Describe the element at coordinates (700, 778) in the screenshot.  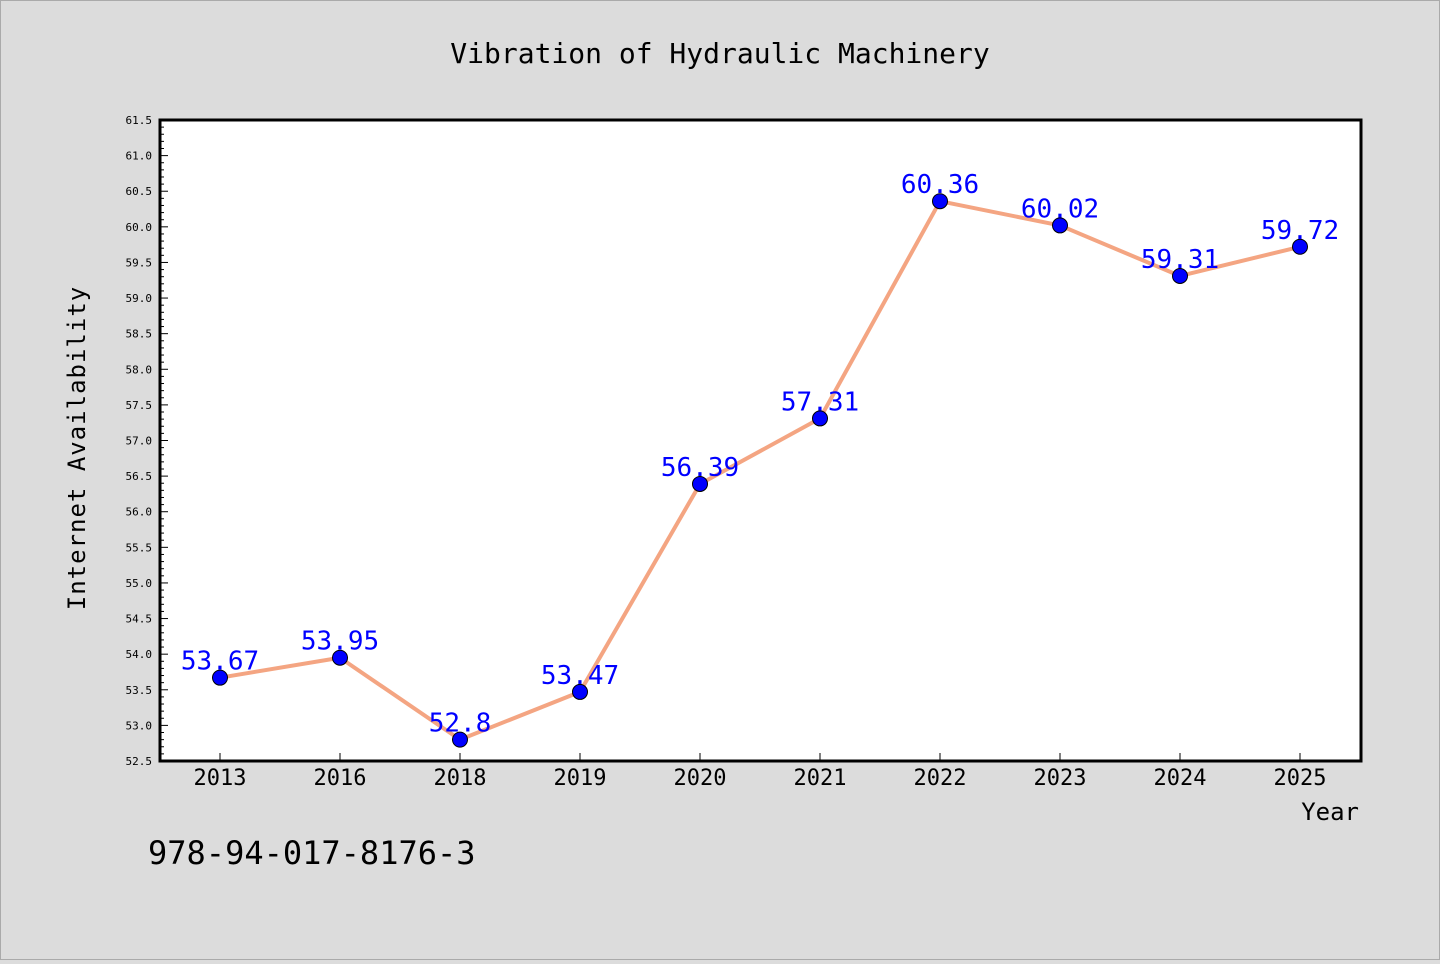
I see `x-tick-label: 2020` at that location.